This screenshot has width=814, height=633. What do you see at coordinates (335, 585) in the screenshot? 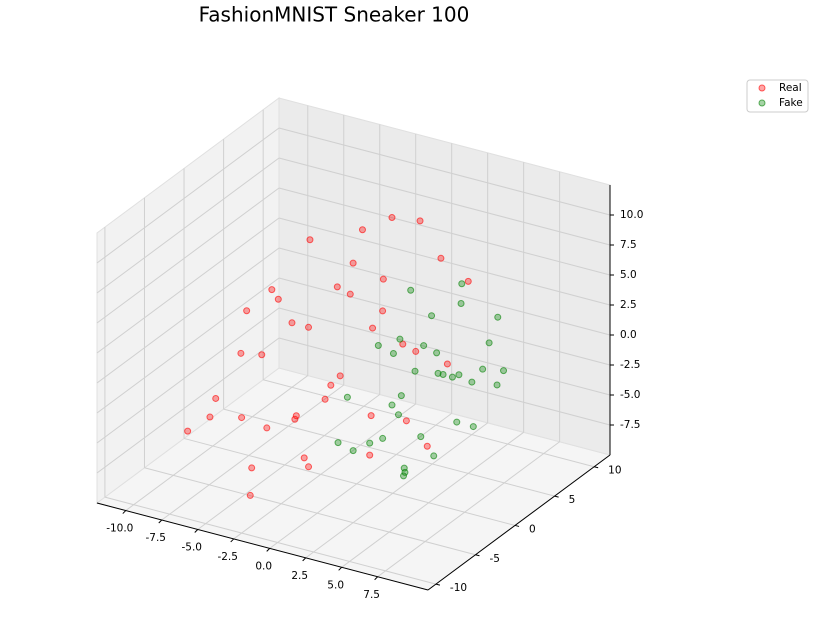
I see `x-tick-label: 5.0` at bounding box center [335, 585].